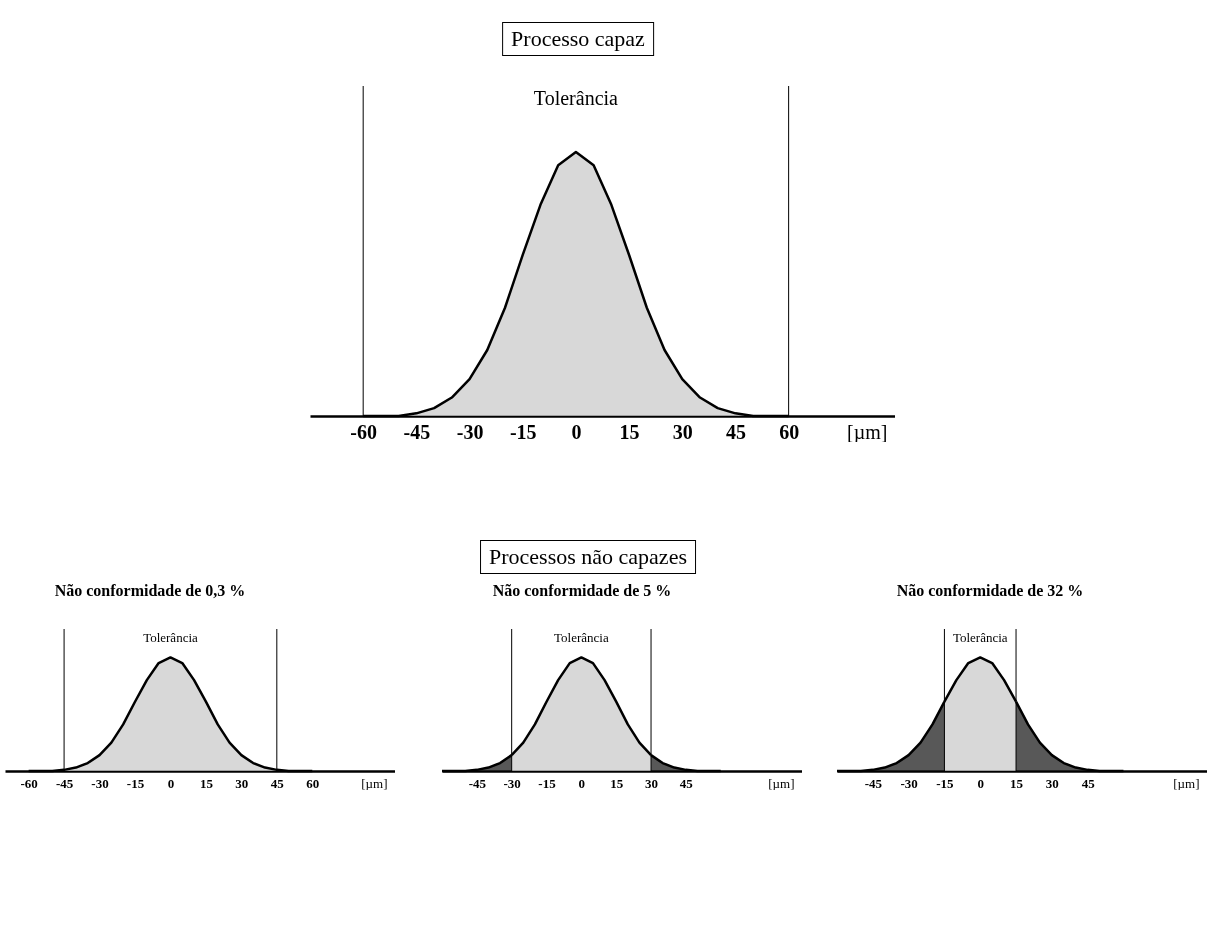 The width and height of the screenshot is (1215, 929). Describe the element at coordinates (582, 591) in the screenshot. I see `chart-title: Não conformidade de 5 %` at that location.